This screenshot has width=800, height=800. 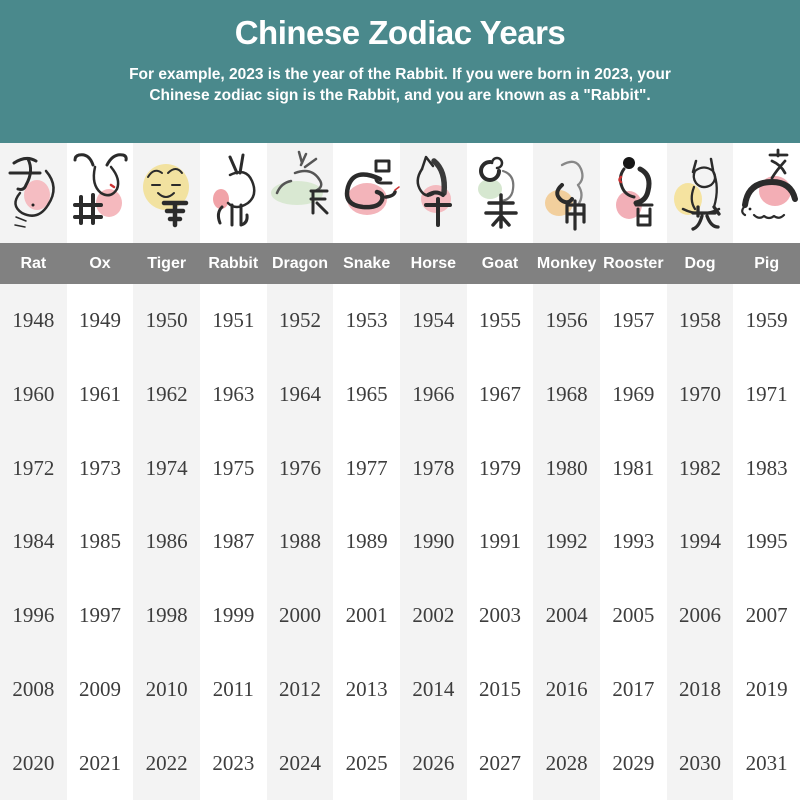 I want to click on ox-icon-cell, so click(x=100, y=193).